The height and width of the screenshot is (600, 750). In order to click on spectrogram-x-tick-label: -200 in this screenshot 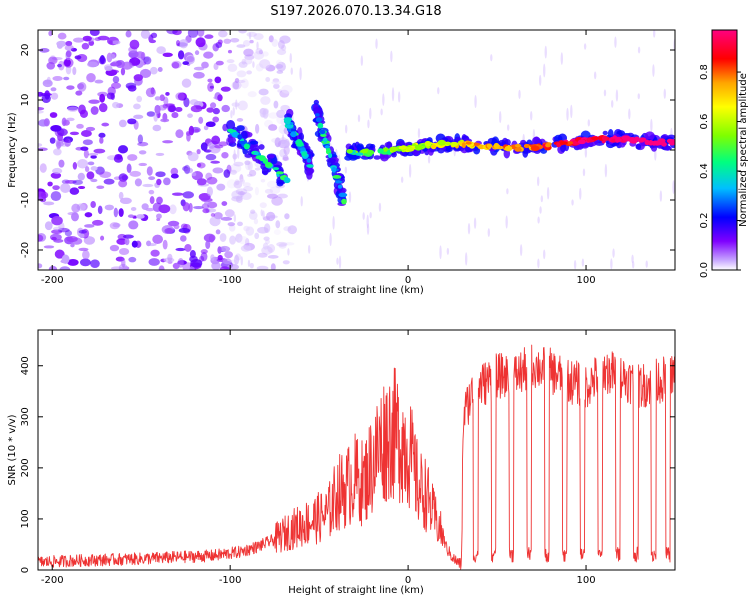, I will do `click(52, 280)`.